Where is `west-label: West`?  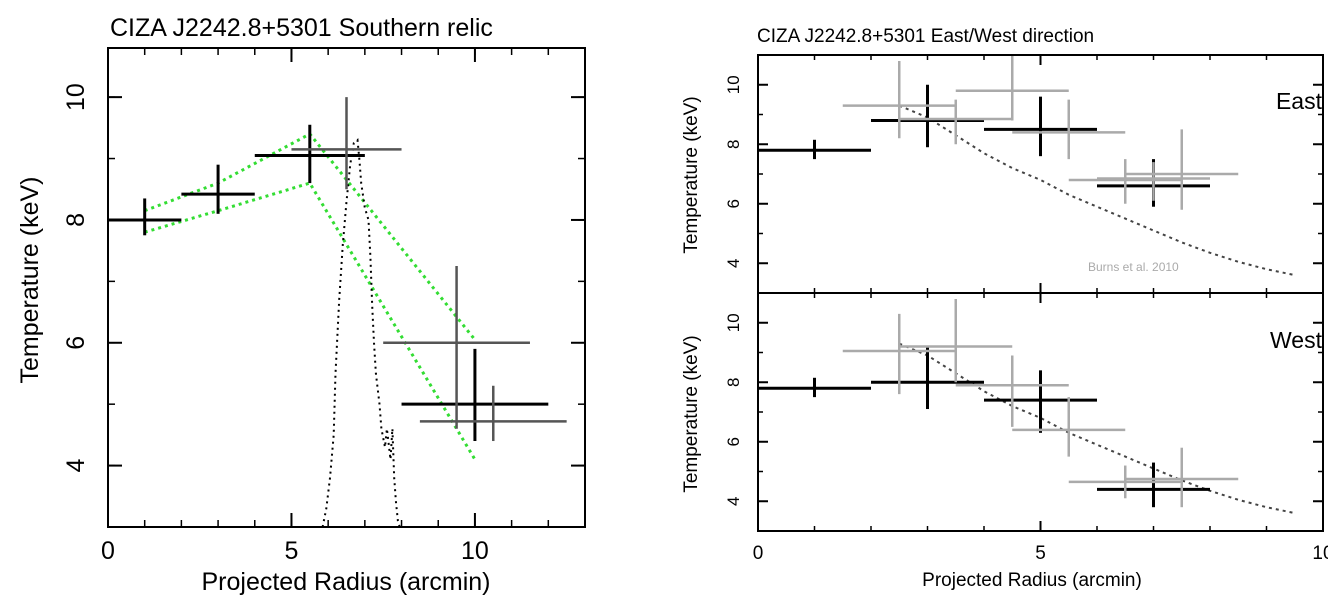
west-label: West is located at coordinates (1296, 340).